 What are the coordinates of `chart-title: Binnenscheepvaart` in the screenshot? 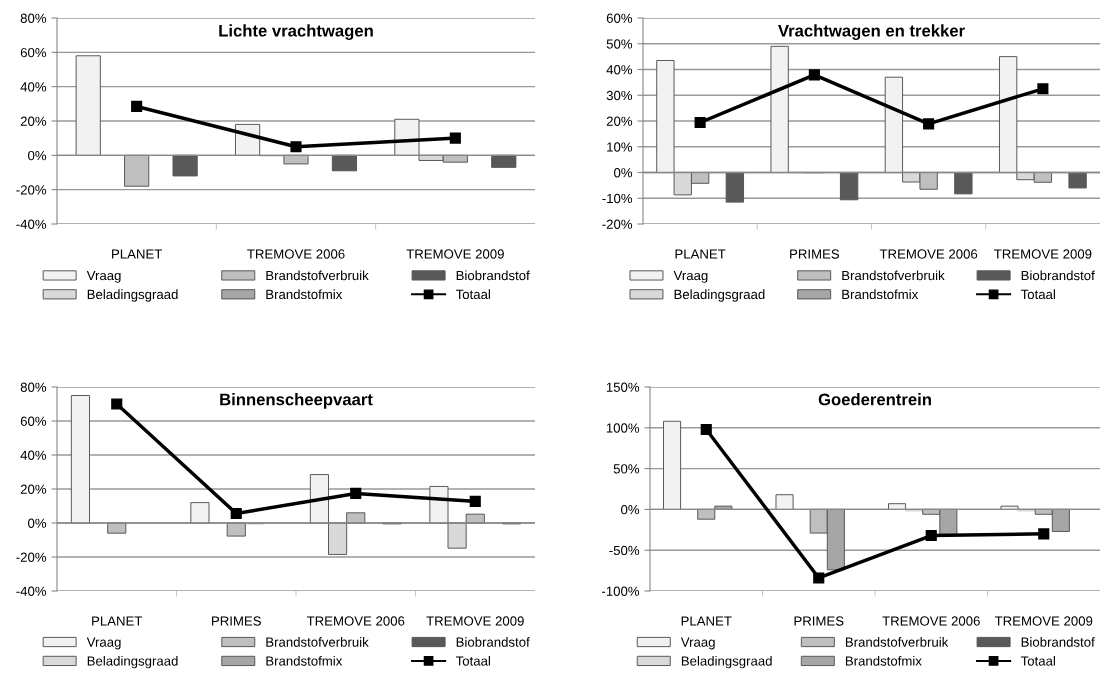 It's located at (296, 401).